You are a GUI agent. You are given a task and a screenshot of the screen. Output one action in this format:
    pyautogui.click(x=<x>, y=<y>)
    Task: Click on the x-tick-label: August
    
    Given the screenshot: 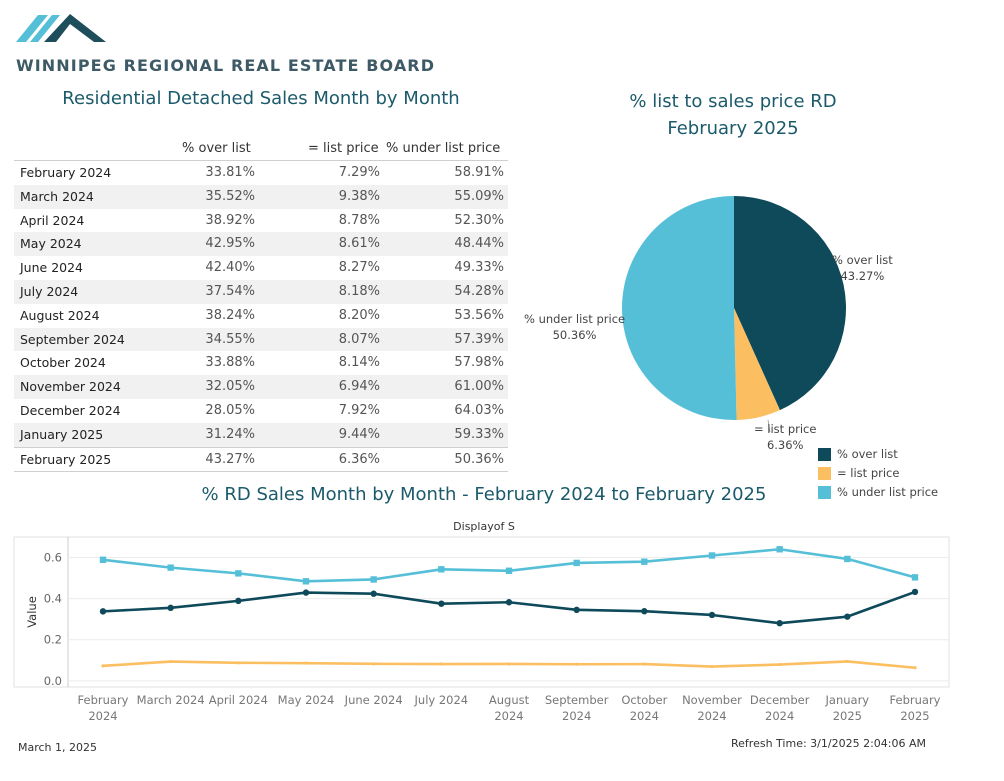 What is the action you would take?
    pyautogui.click(x=509, y=700)
    